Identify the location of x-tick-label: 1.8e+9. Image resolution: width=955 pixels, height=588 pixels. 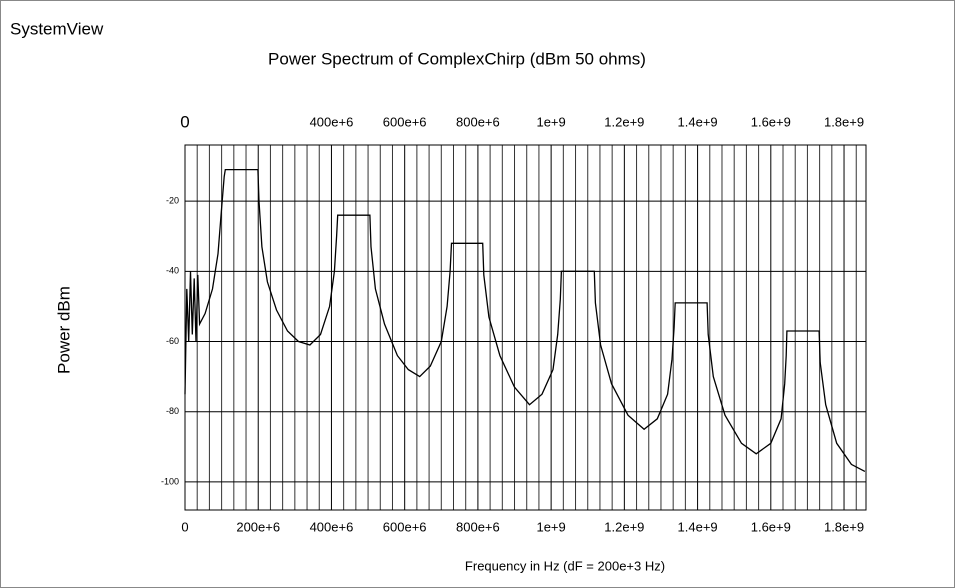
(844, 526).